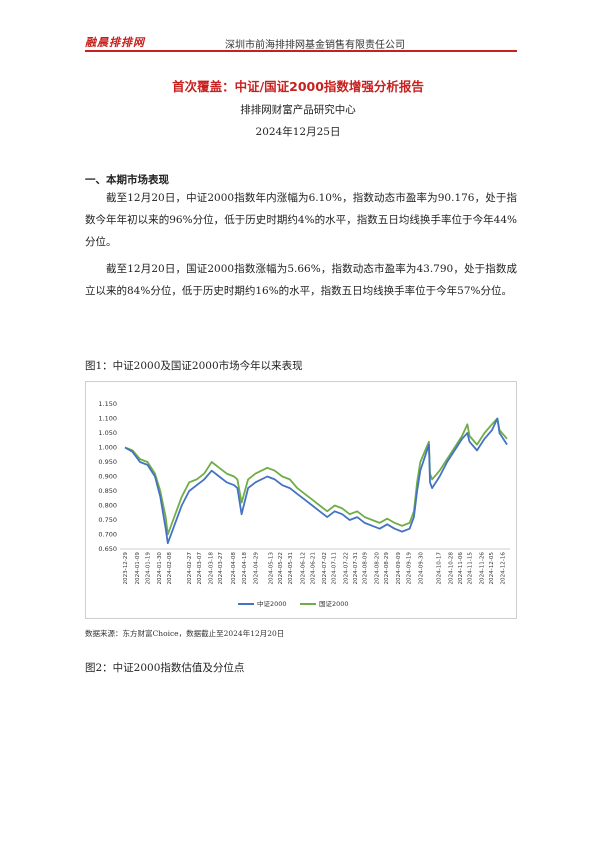 The image size is (596, 842). I want to click on figure1-source: 数据来源：东方财富Choice，数据截止至2024年12月20日, so click(185, 633).